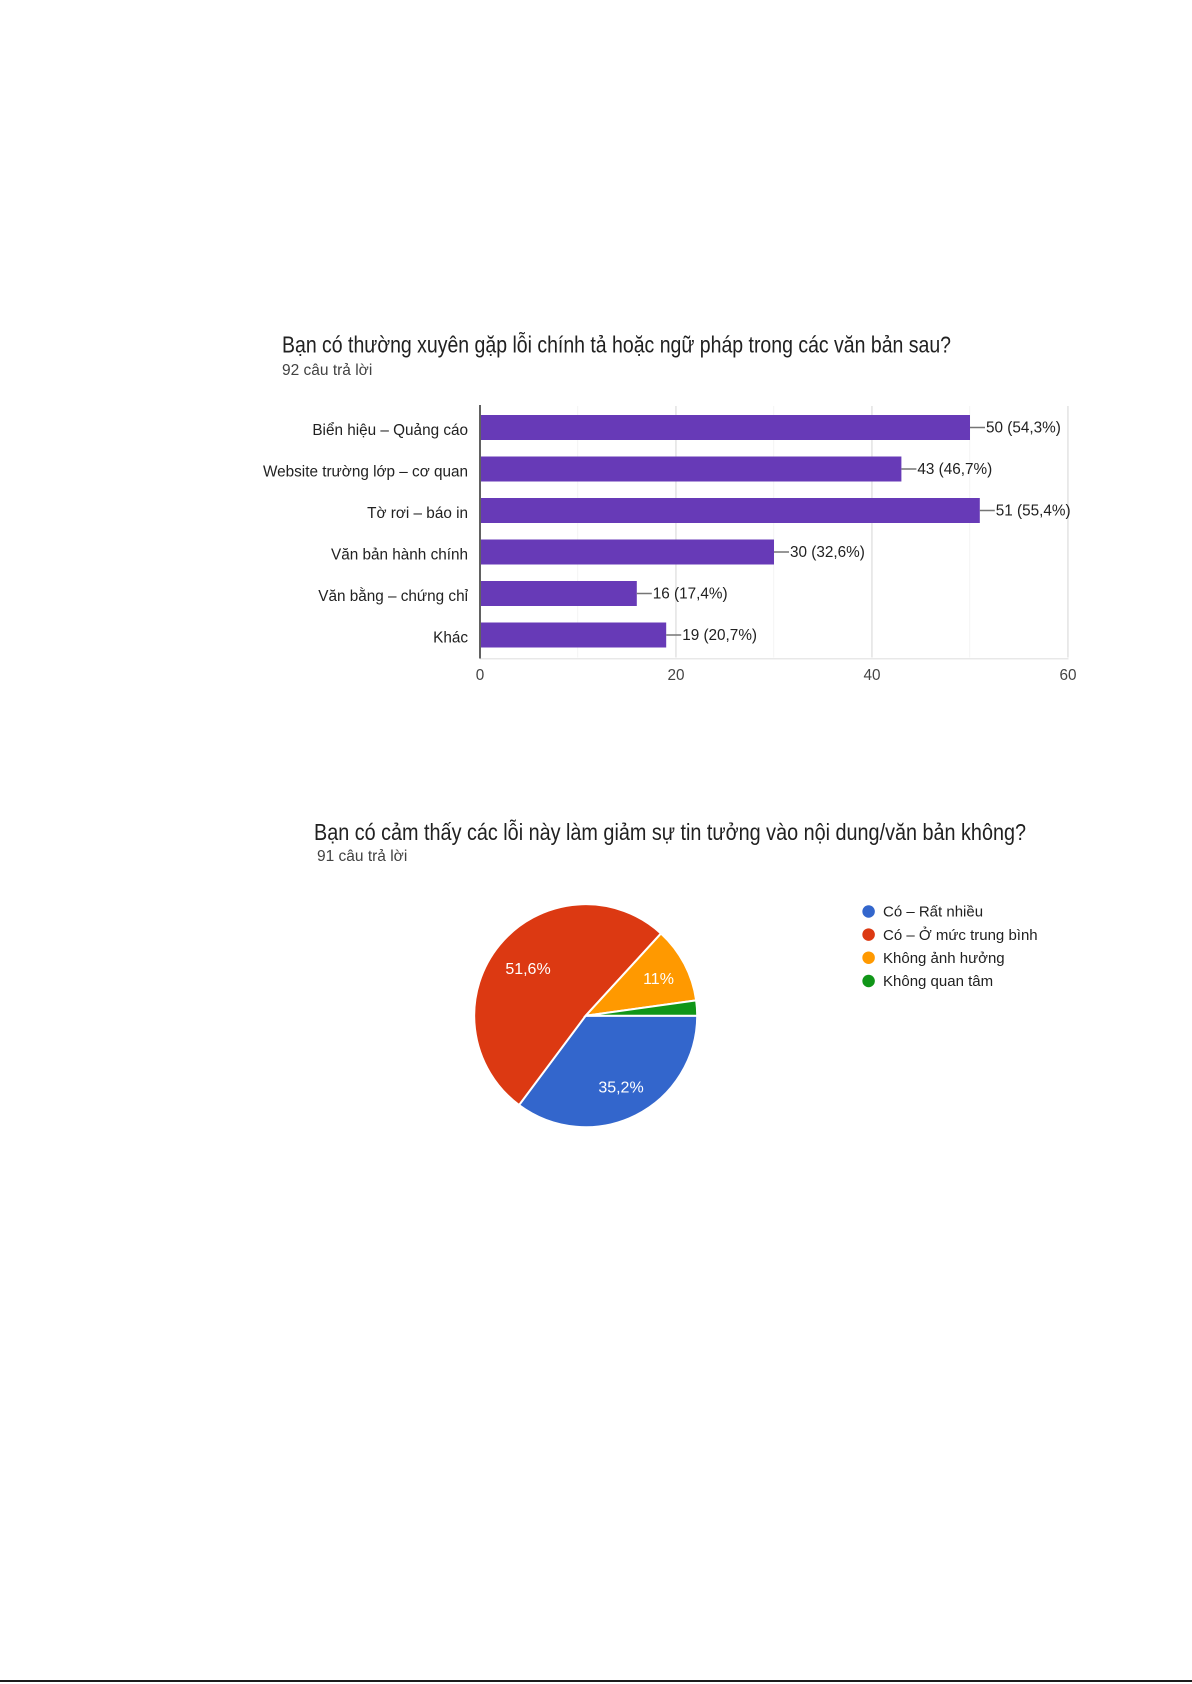  I want to click on svg-text: 50 (54,3%), so click(1023, 428).